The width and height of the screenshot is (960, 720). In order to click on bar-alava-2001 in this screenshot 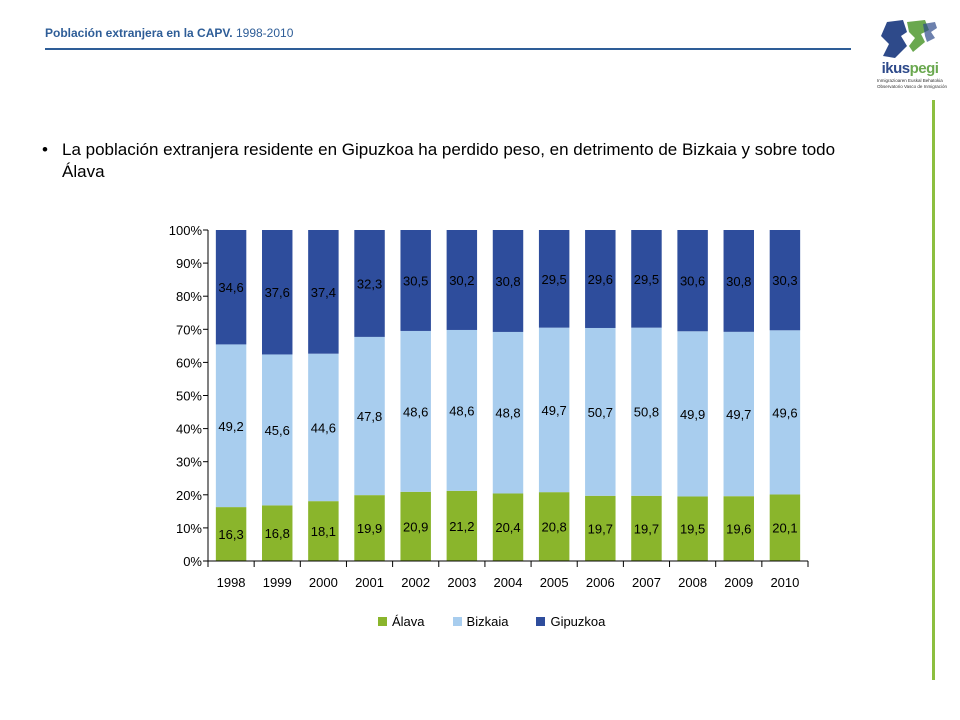, I will do `click(369, 528)`.